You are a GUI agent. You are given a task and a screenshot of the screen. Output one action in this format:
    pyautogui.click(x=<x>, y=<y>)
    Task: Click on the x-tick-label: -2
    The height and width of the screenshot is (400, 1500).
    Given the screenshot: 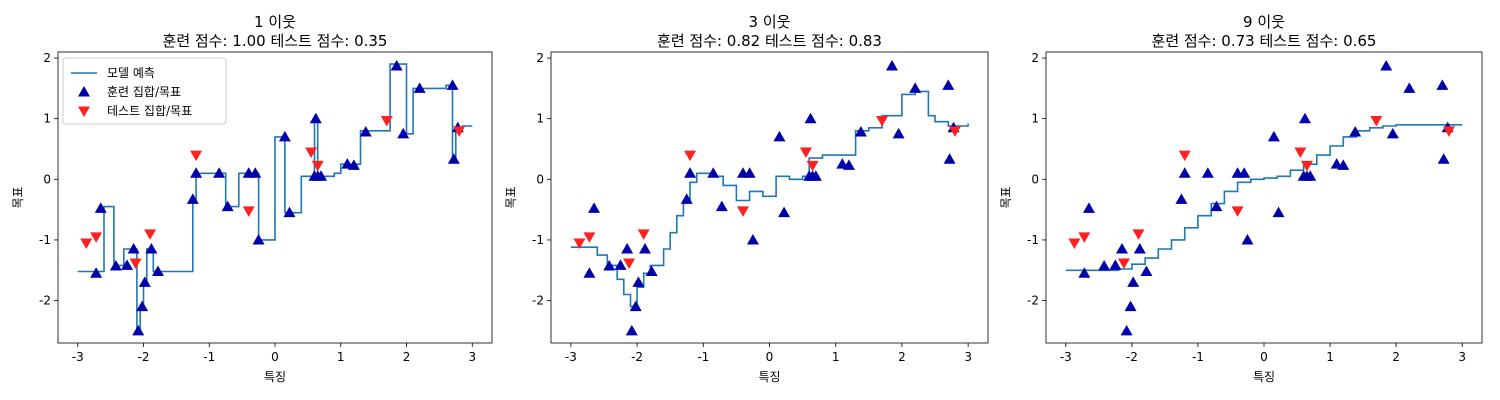 What is the action you would take?
    pyautogui.click(x=144, y=357)
    